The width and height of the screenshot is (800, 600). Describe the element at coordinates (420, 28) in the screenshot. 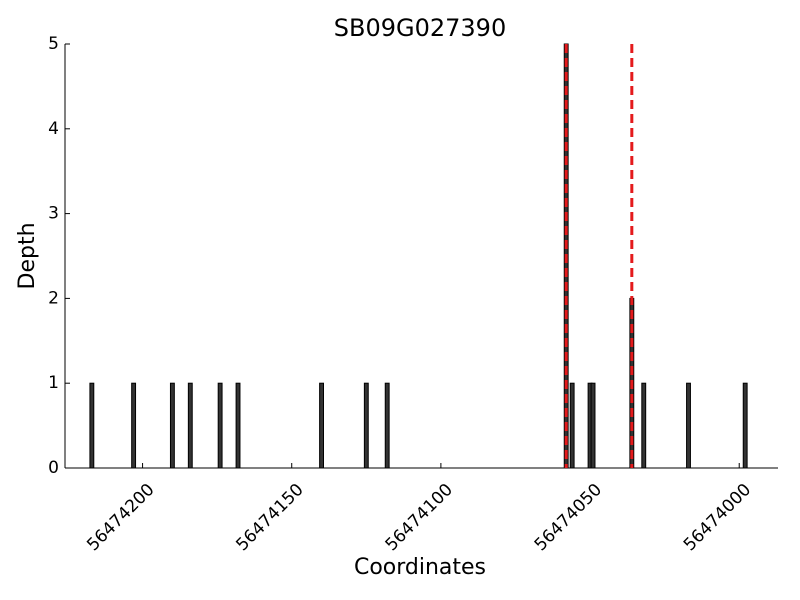

I see `chart-title: SB09G027390` at that location.